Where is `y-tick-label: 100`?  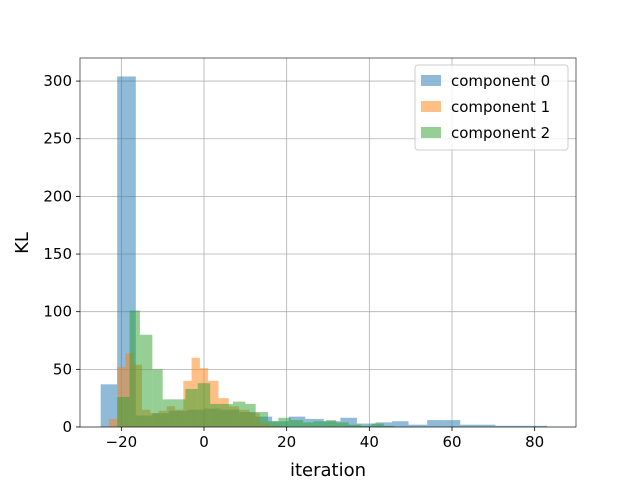
y-tick-label: 100 is located at coordinates (57, 312).